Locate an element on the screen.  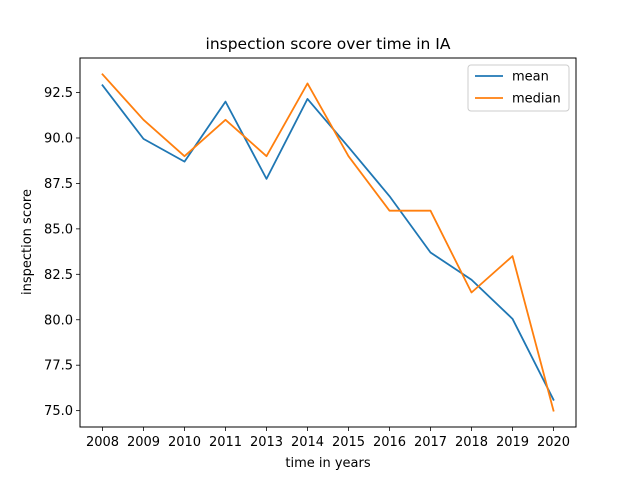
x-tick-label: 2010 is located at coordinates (184, 442).